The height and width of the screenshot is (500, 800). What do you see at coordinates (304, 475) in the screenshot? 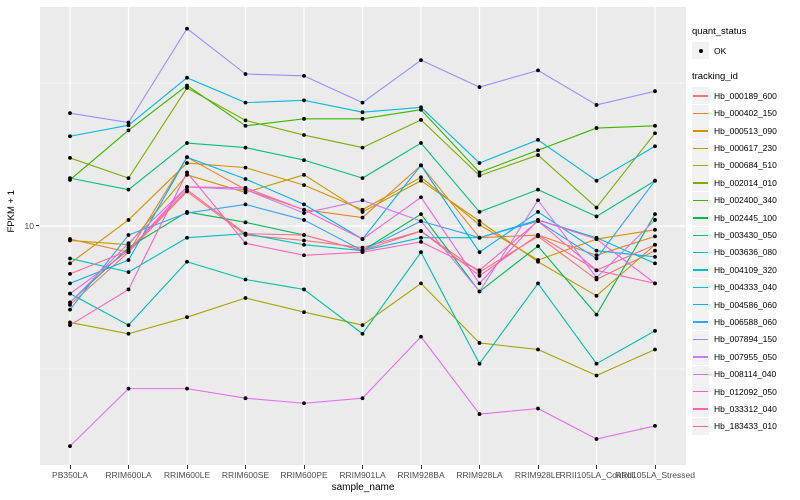
I see `x-tick-label: RRIM600PE` at bounding box center [304, 475].